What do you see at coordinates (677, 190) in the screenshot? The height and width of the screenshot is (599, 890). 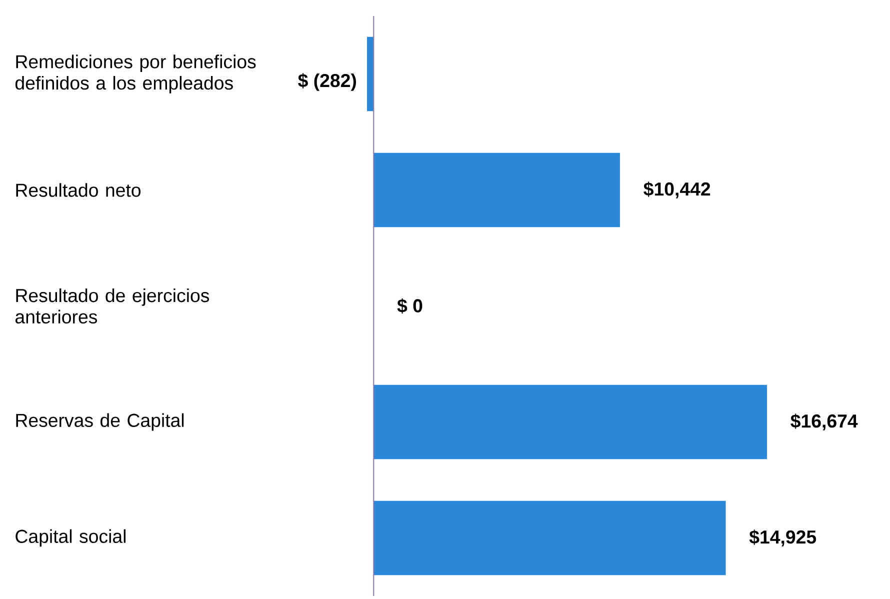 I see `data-label: $10,442` at bounding box center [677, 190].